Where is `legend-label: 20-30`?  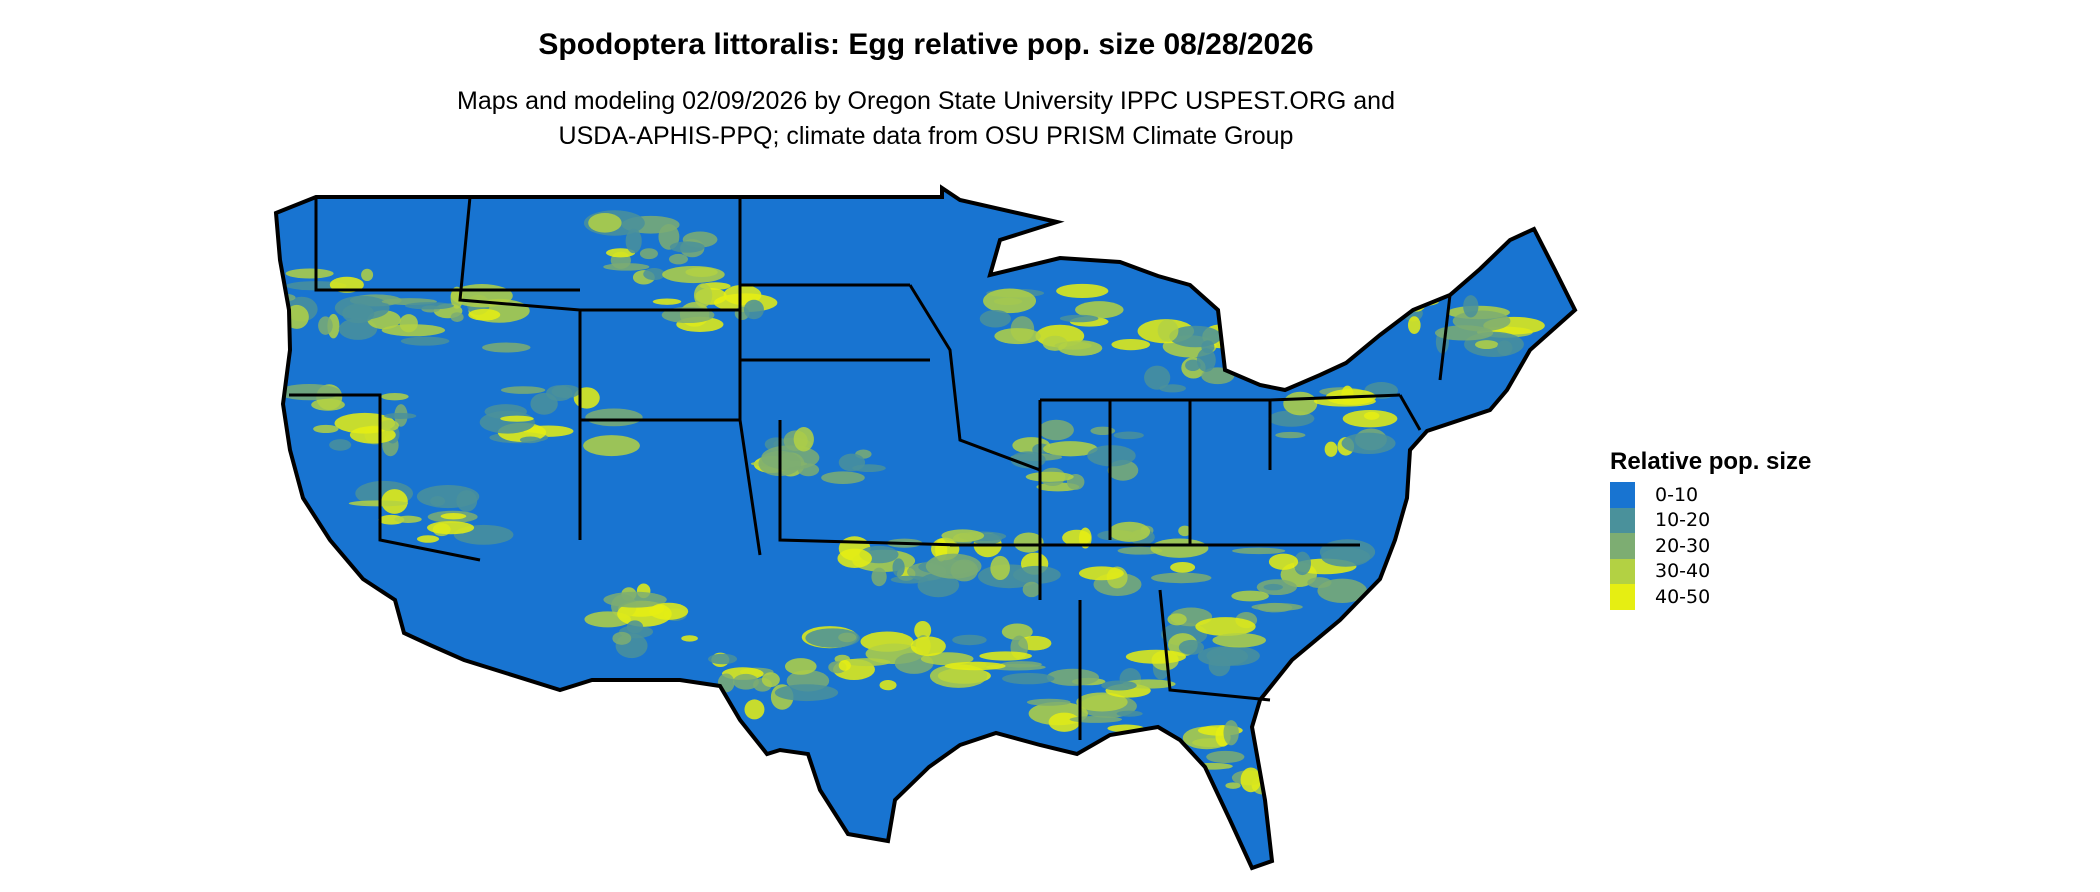 legend-label: 20-30 is located at coordinates (1683, 545).